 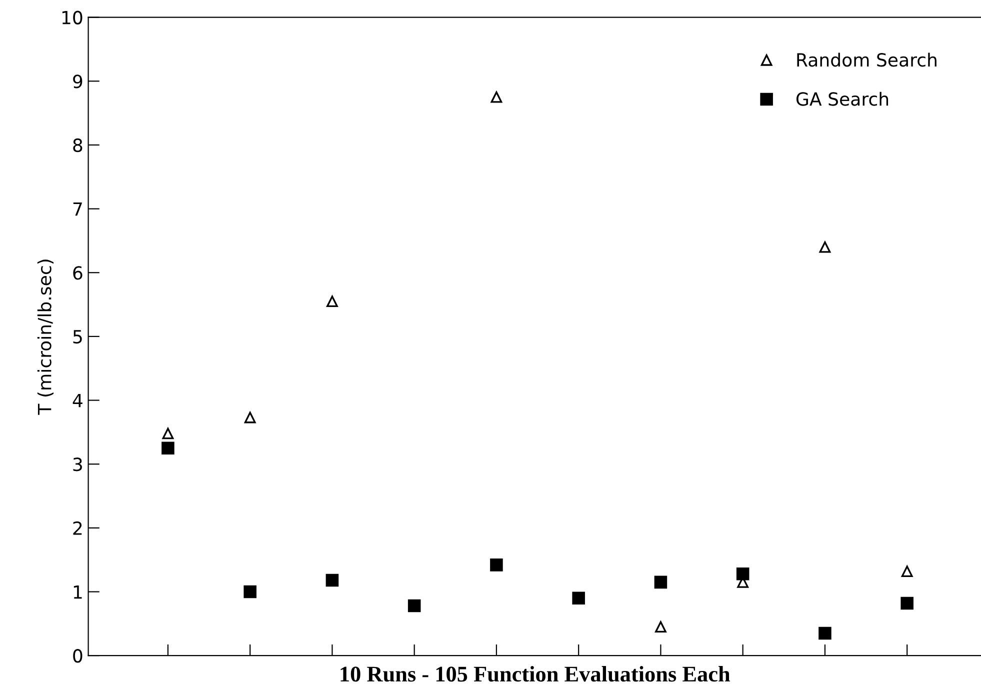 I want to click on y-axis-title: T (microin/lb.sec), so click(x=45, y=337).